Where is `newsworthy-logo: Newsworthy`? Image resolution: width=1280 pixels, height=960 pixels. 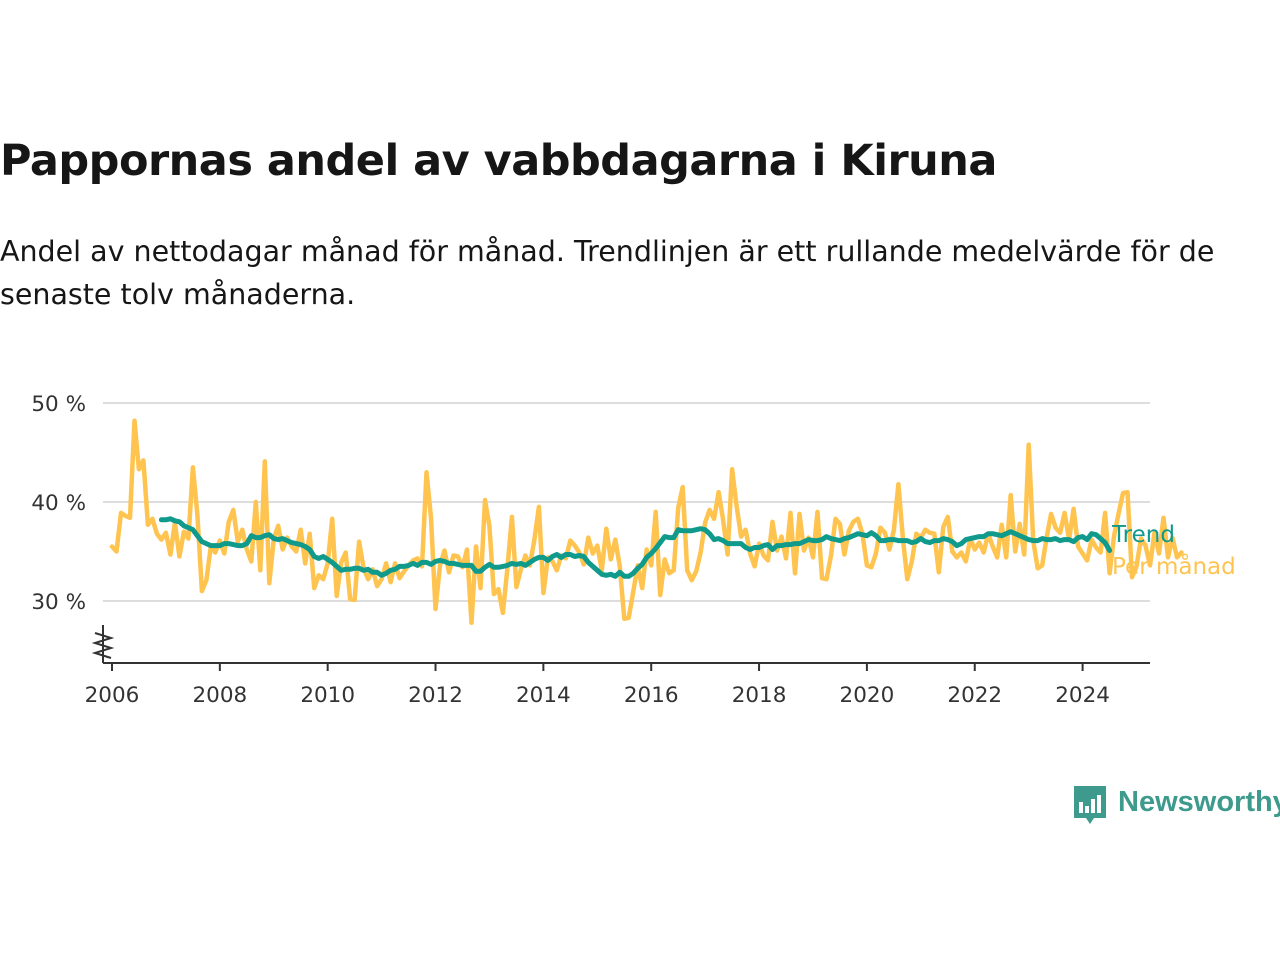 newsworthy-logo: Newsworthy is located at coordinates (1176, 806).